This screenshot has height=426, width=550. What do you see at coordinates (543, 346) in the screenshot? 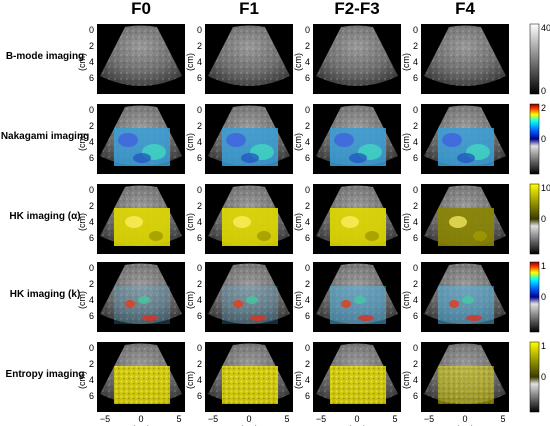
I see `colorbar-top-label: 1` at bounding box center [543, 346].